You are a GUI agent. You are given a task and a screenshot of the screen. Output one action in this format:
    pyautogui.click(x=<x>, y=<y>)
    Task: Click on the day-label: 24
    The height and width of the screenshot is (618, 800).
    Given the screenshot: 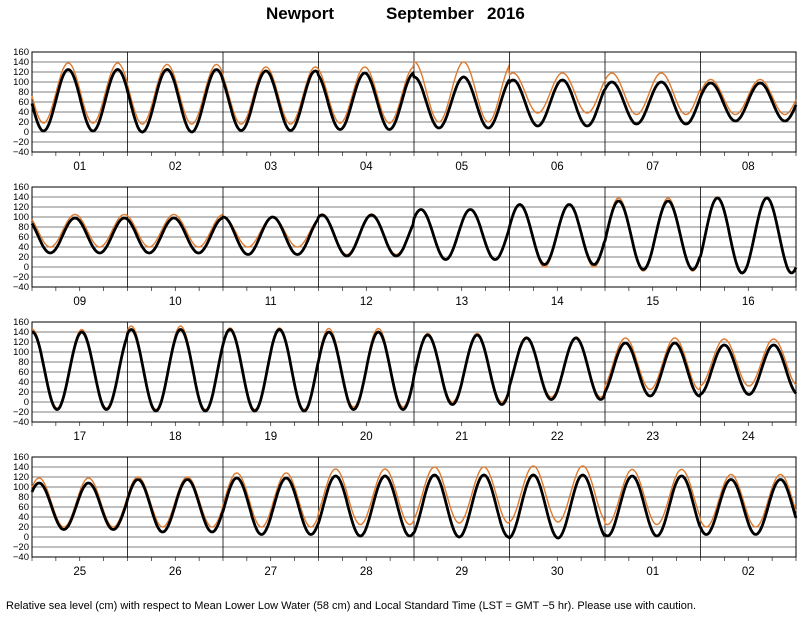 What is the action you would take?
    pyautogui.click(x=748, y=437)
    